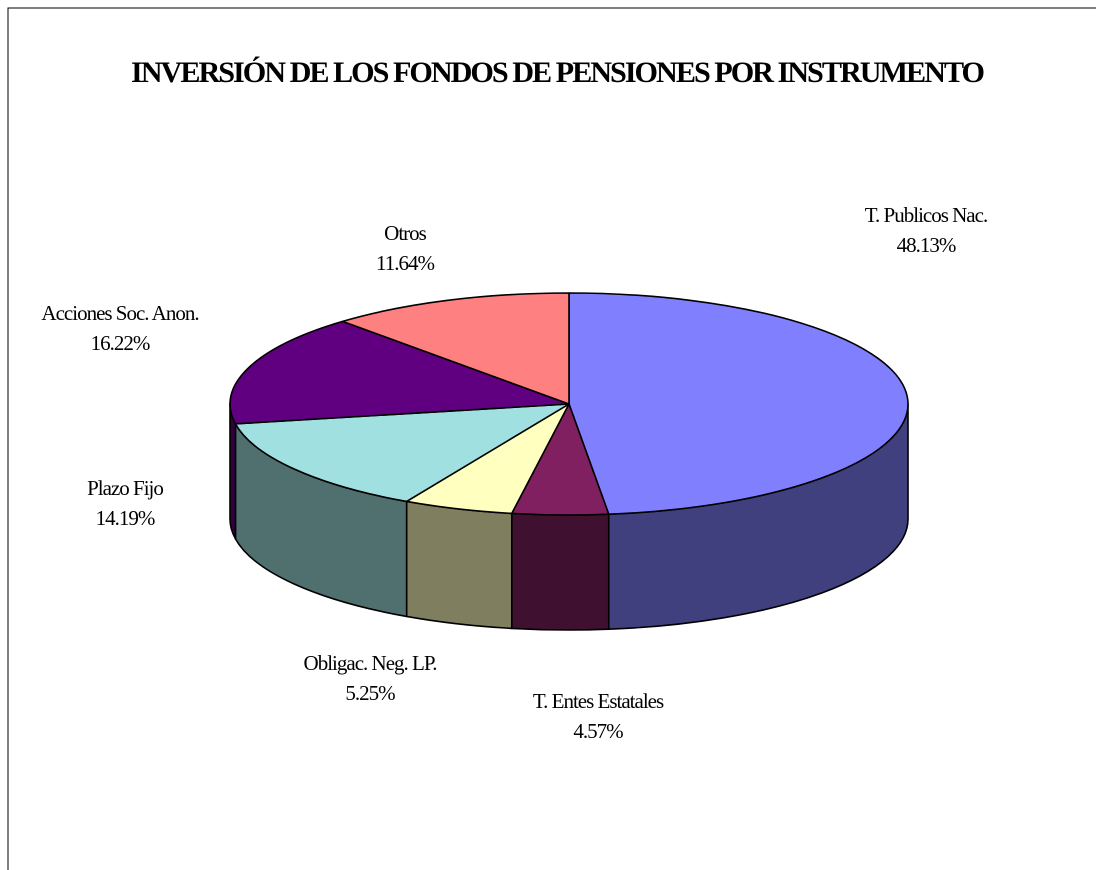 The width and height of the screenshot is (1096, 870). I want to click on slice-value-label: 4.57%, so click(598, 731).